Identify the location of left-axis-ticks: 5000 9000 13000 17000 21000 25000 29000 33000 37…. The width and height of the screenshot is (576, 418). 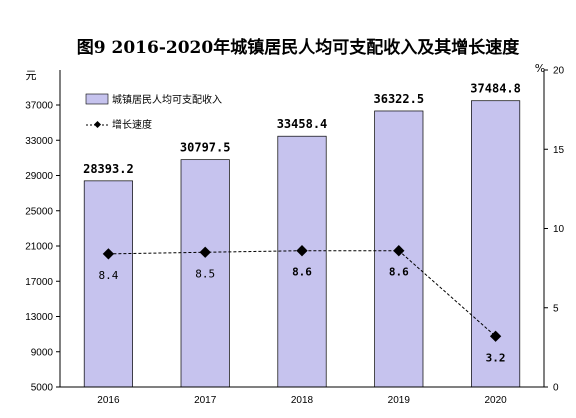
(42, 247).